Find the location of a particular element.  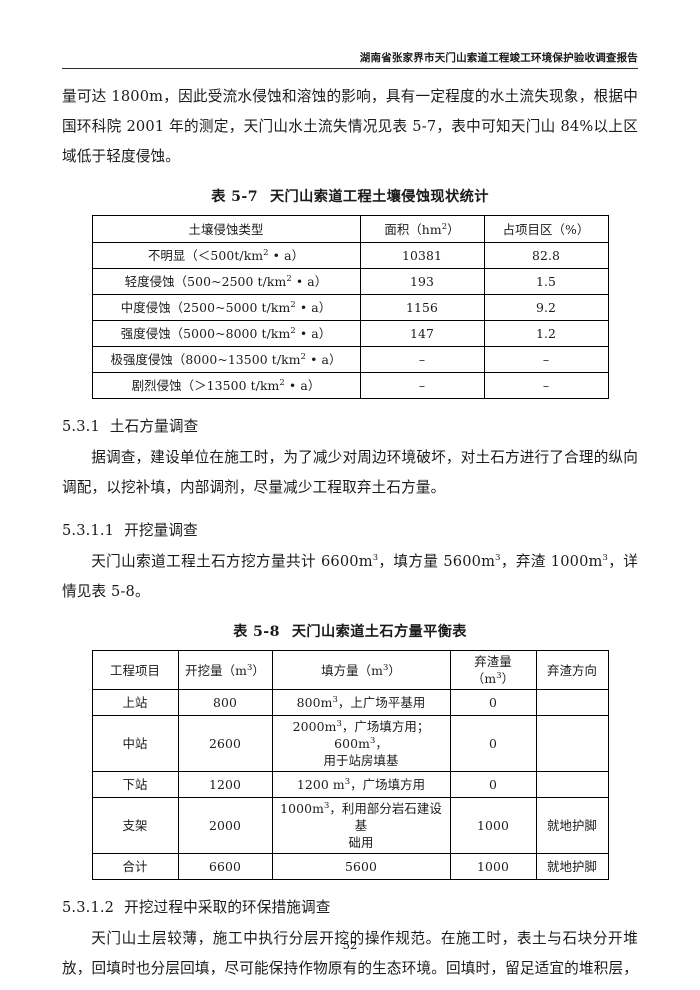

section-heading-5-3-1-1: 5.3.1.1 开挖量调查 is located at coordinates (350, 531).